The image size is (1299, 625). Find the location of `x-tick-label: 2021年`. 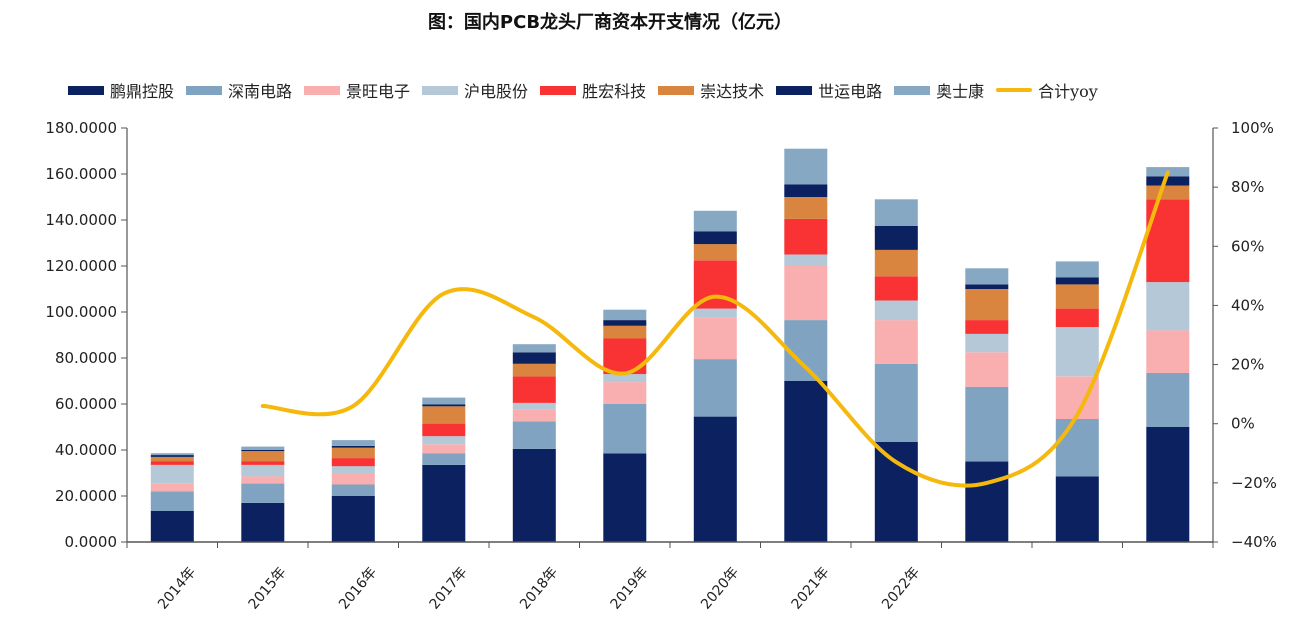

x-tick-label: 2021年 is located at coordinates (811, 588).